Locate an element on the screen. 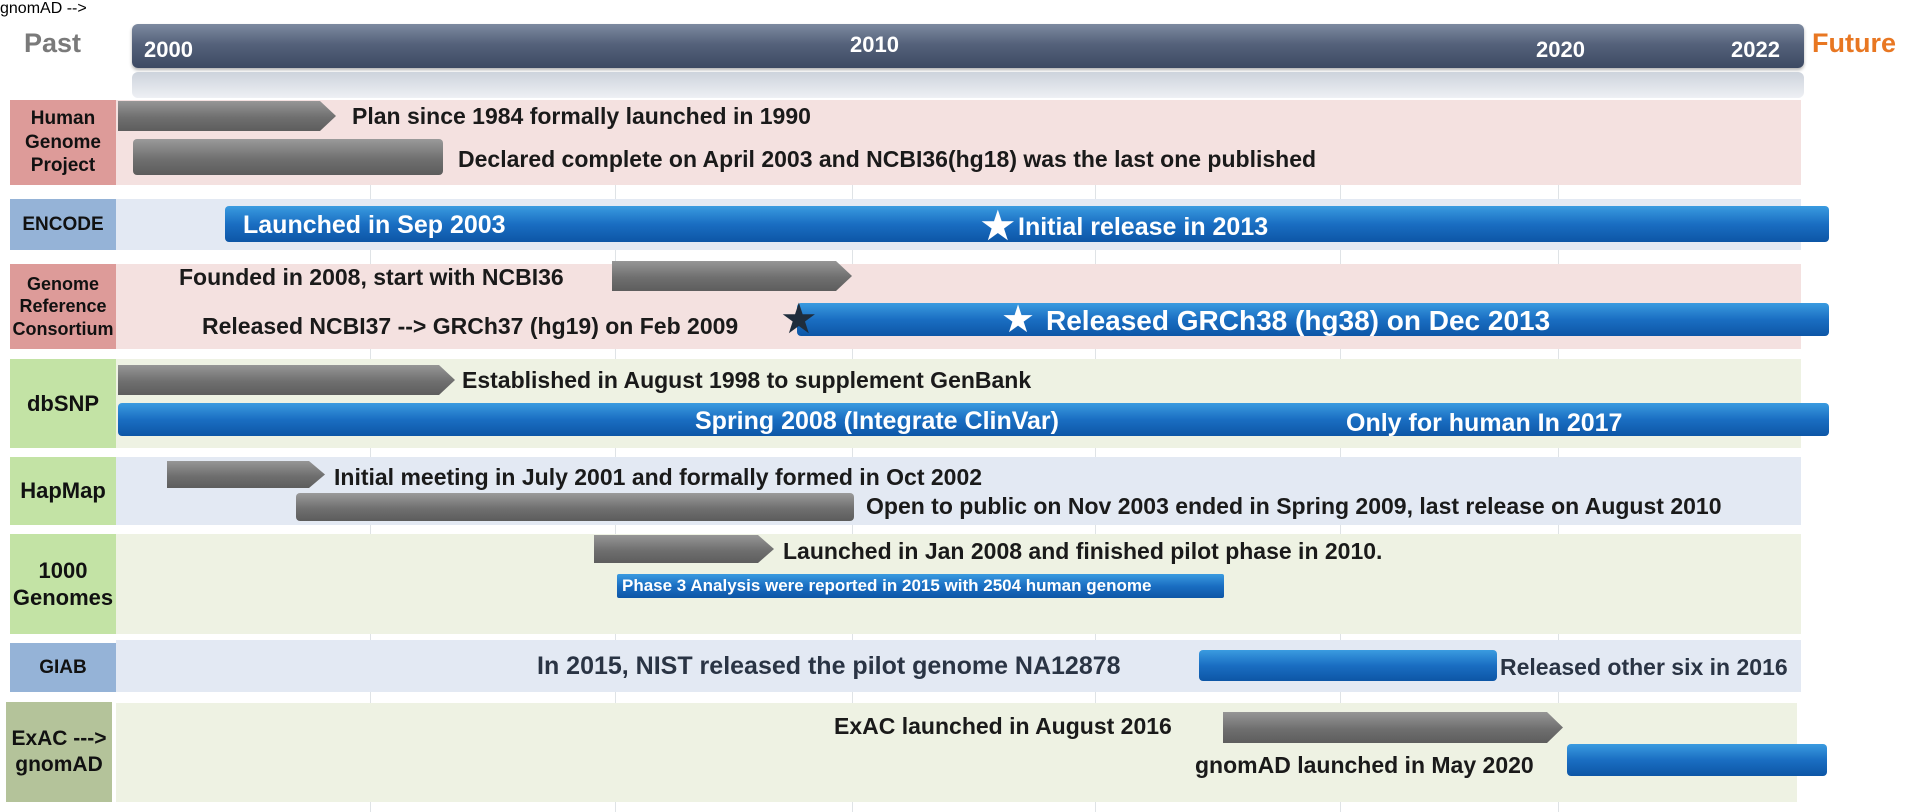 This screenshot has height=812, width=1920. timeline-axis-bar is located at coordinates (968, 46).